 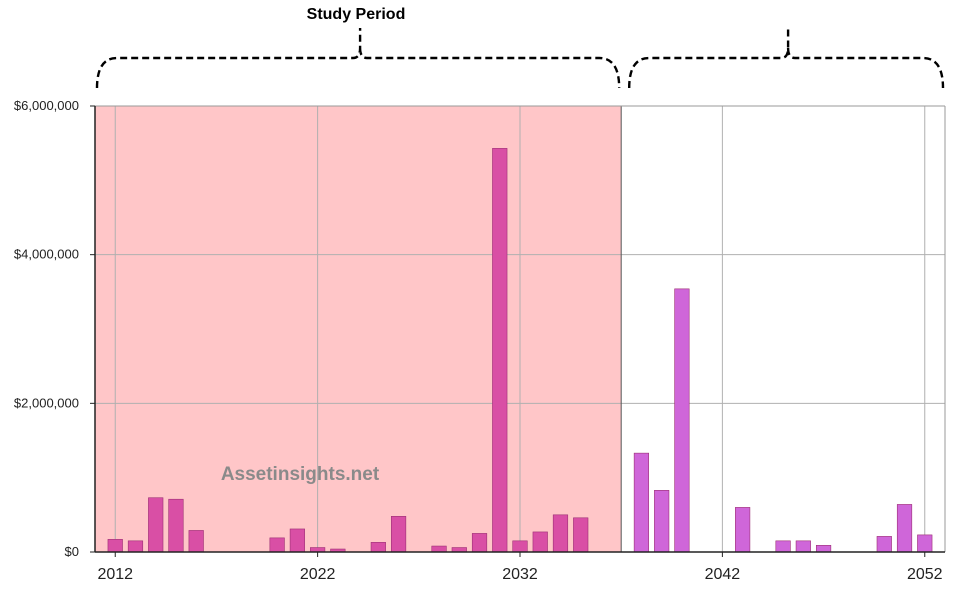 I want to click on bar-2015, so click(x=176, y=525).